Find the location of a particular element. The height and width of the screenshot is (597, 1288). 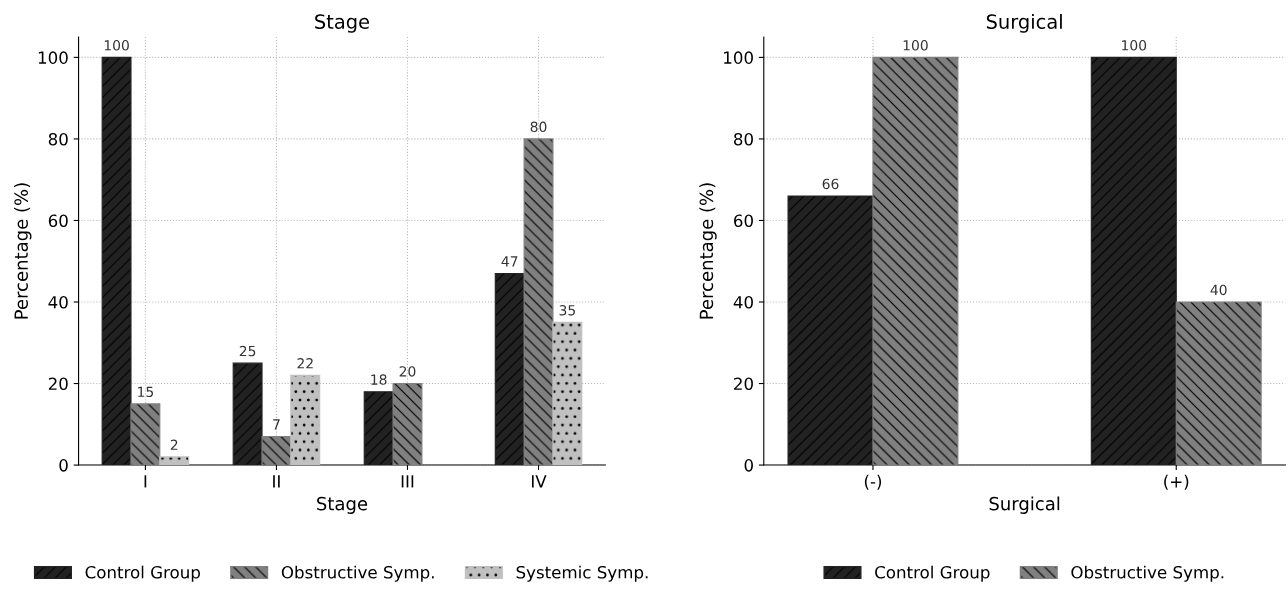

data-label: 25 is located at coordinates (247, 351).